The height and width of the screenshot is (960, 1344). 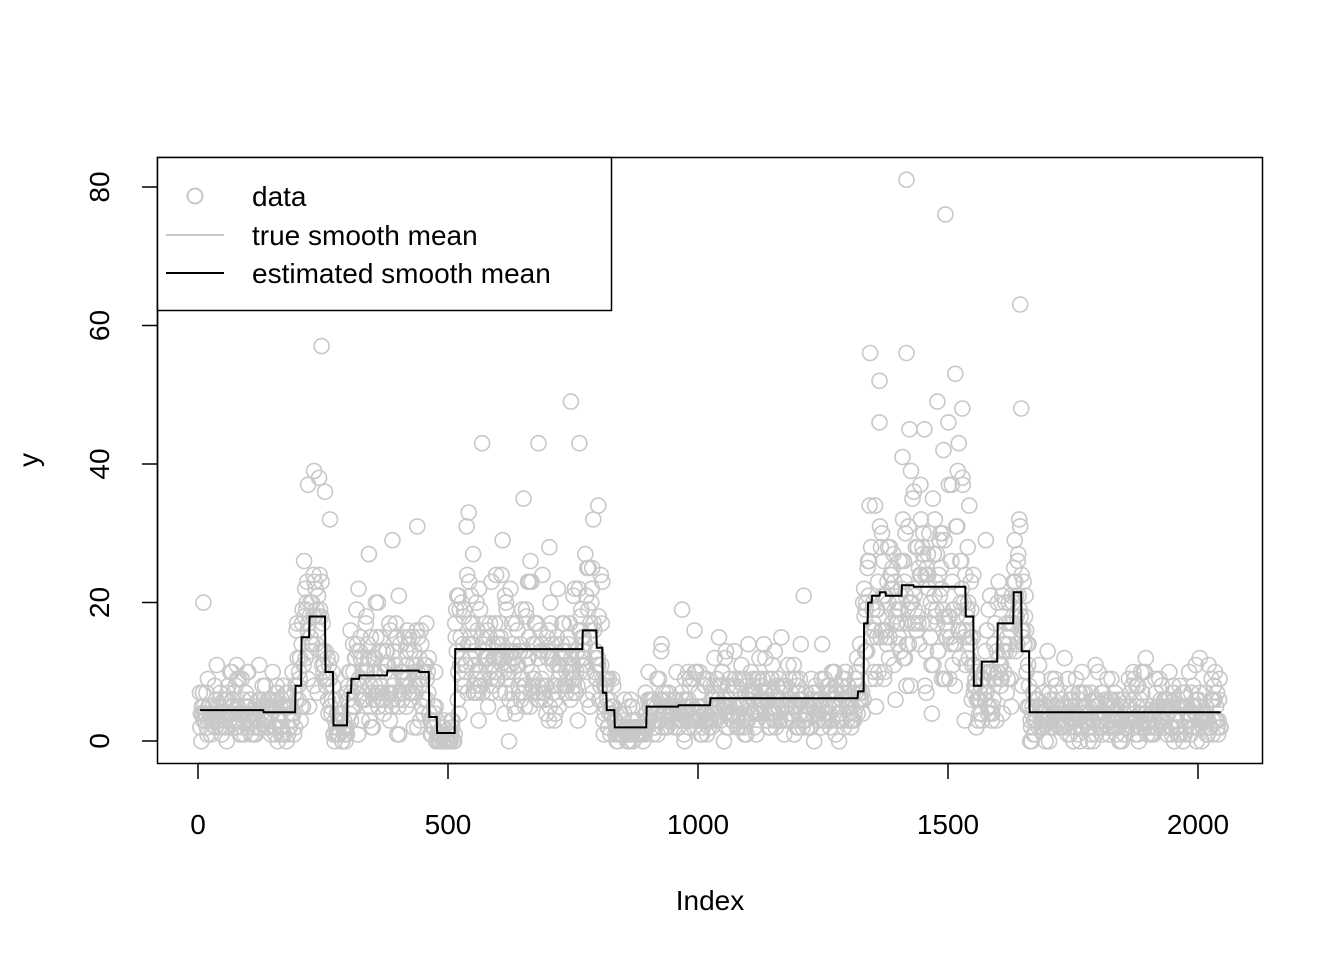 I want to click on legend-box, so click(x=384, y=234).